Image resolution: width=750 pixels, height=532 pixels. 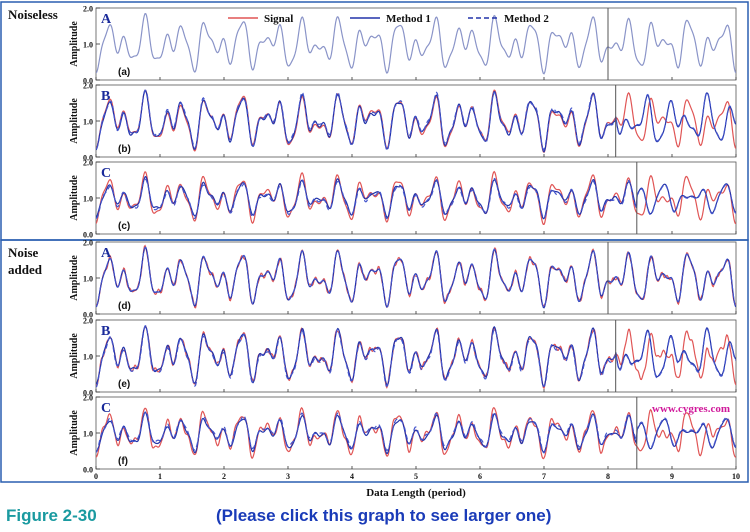 I want to click on legend-entry: Signal, so click(x=278, y=19).